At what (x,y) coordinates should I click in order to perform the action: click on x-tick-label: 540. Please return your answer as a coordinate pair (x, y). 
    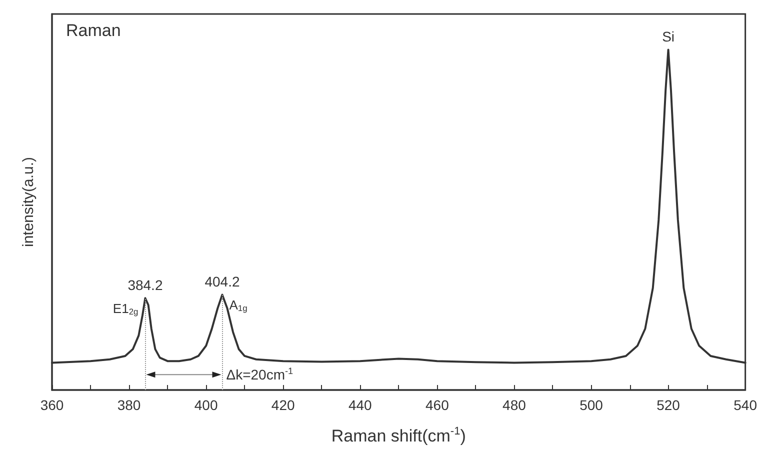
    Looking at the image, I should click on (746, 405).